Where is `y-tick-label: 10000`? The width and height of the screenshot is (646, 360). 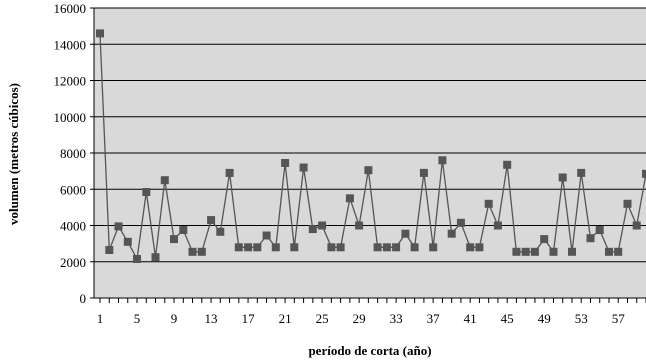 y-tick-label: 10000 is located at coordinates (70, 117).